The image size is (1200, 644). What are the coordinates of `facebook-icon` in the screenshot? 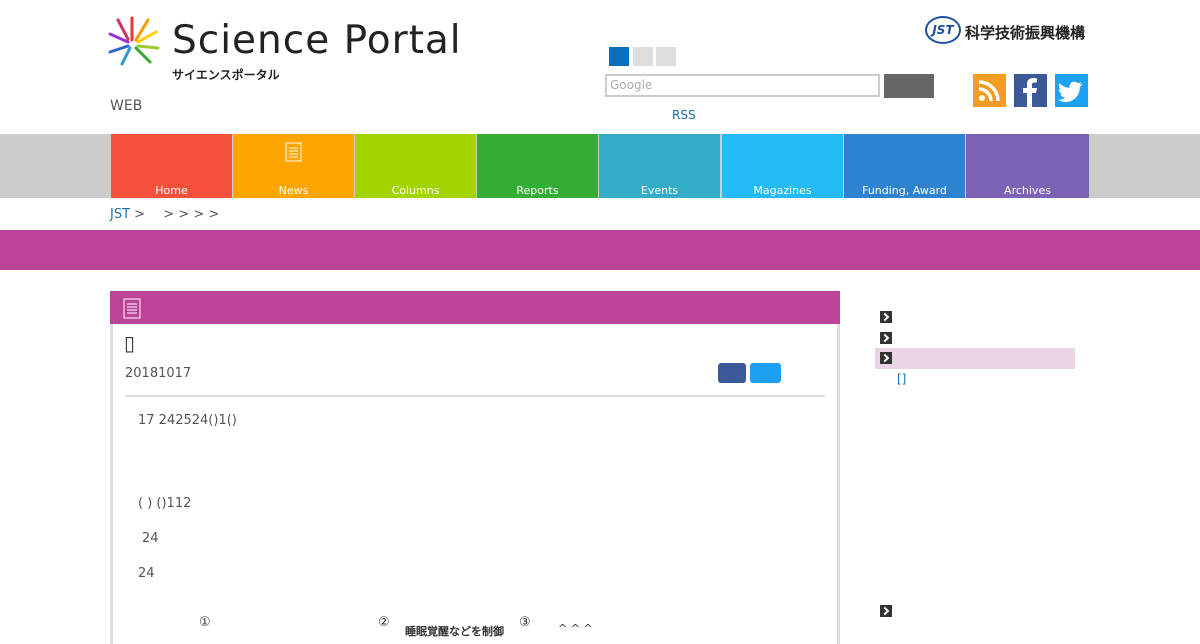 It's located at (1030, 90).